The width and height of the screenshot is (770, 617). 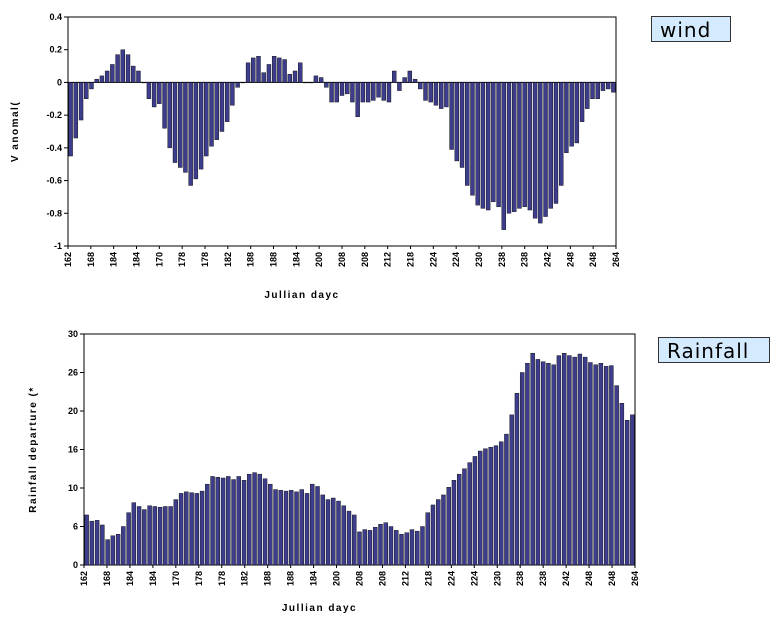 What do you see at coordinates (342, 259) in the screenshot?
I see `wind-xtick-label: 208` at bounding box center [342, 259].